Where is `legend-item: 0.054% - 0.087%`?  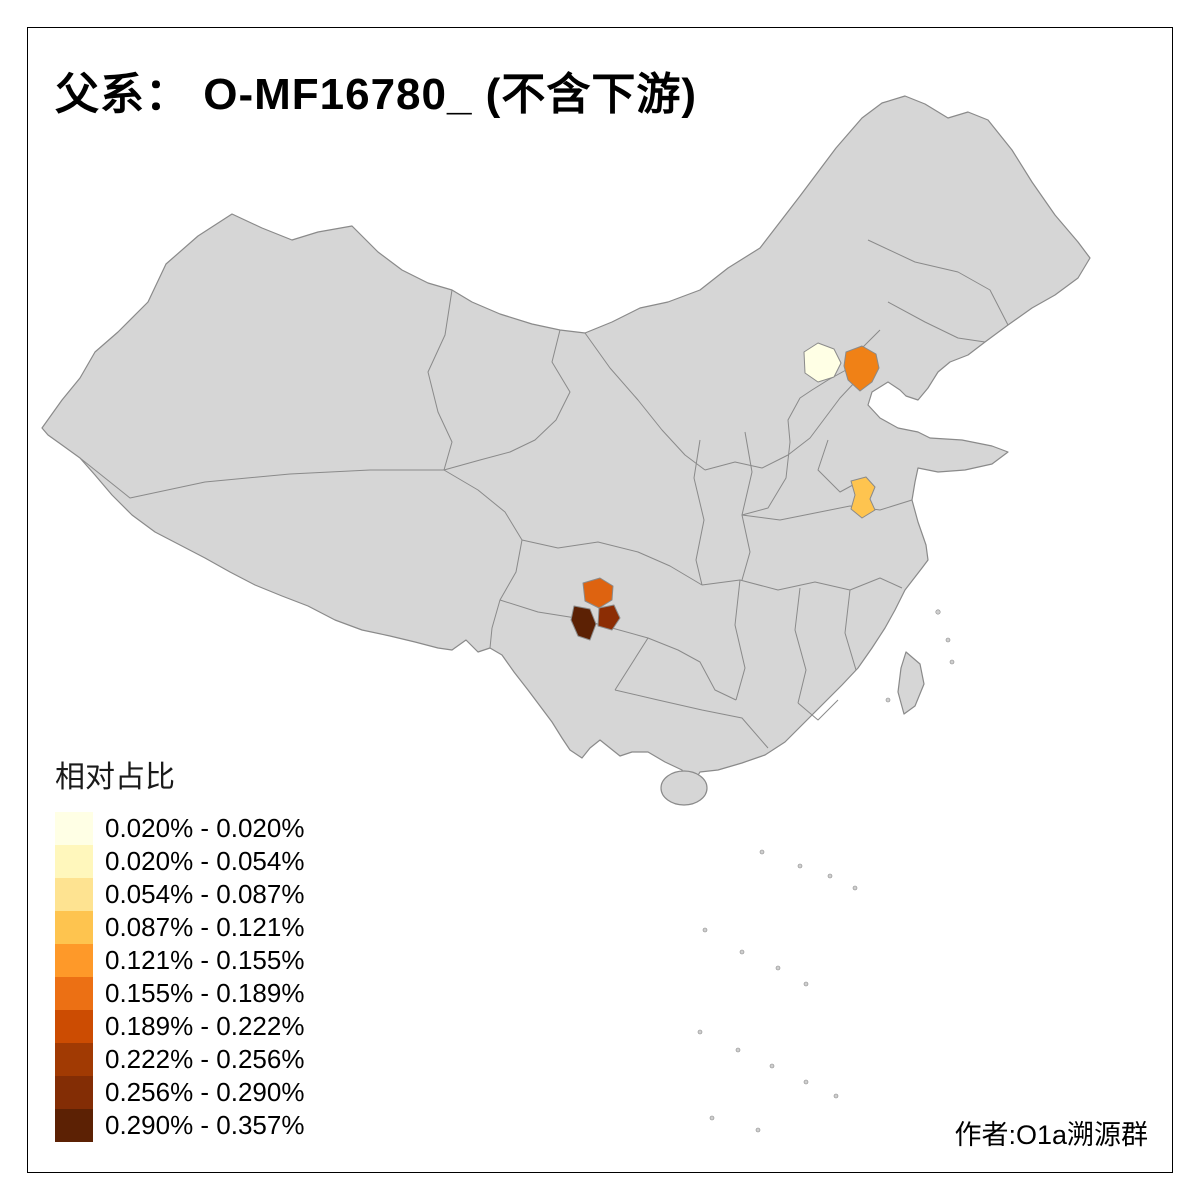 legend-item: 0.054% - 0.087% is located at coordinates (179, 894).